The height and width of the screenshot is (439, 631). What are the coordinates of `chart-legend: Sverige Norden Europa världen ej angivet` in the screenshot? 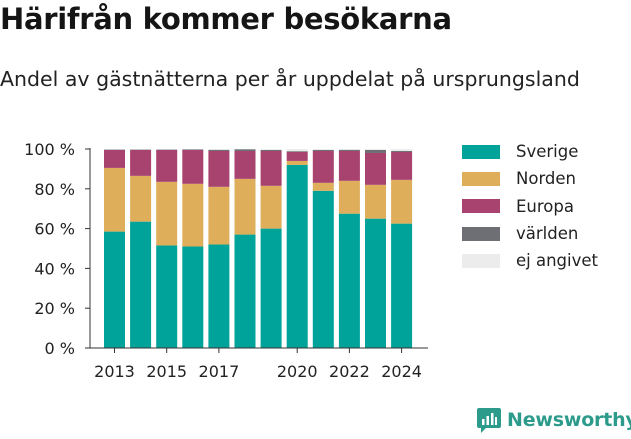 It's located at (530, 206).